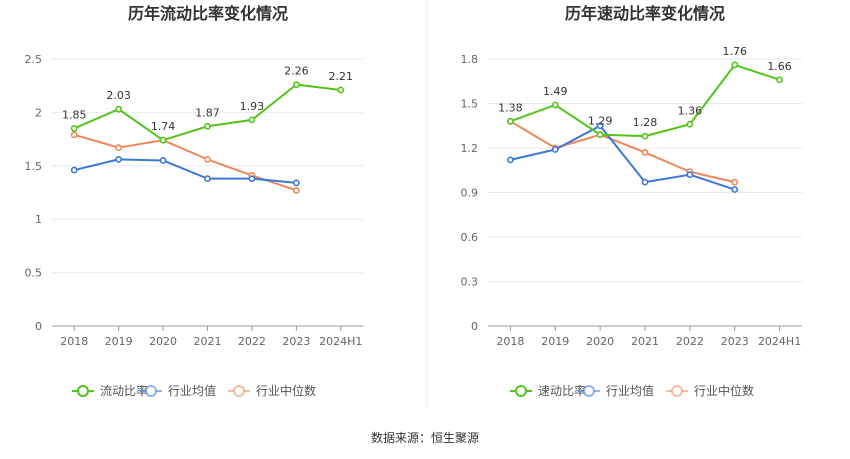 This screenshot has height=459, width=850. I want to click on legend-label: 流动比率, so click(124, 390).